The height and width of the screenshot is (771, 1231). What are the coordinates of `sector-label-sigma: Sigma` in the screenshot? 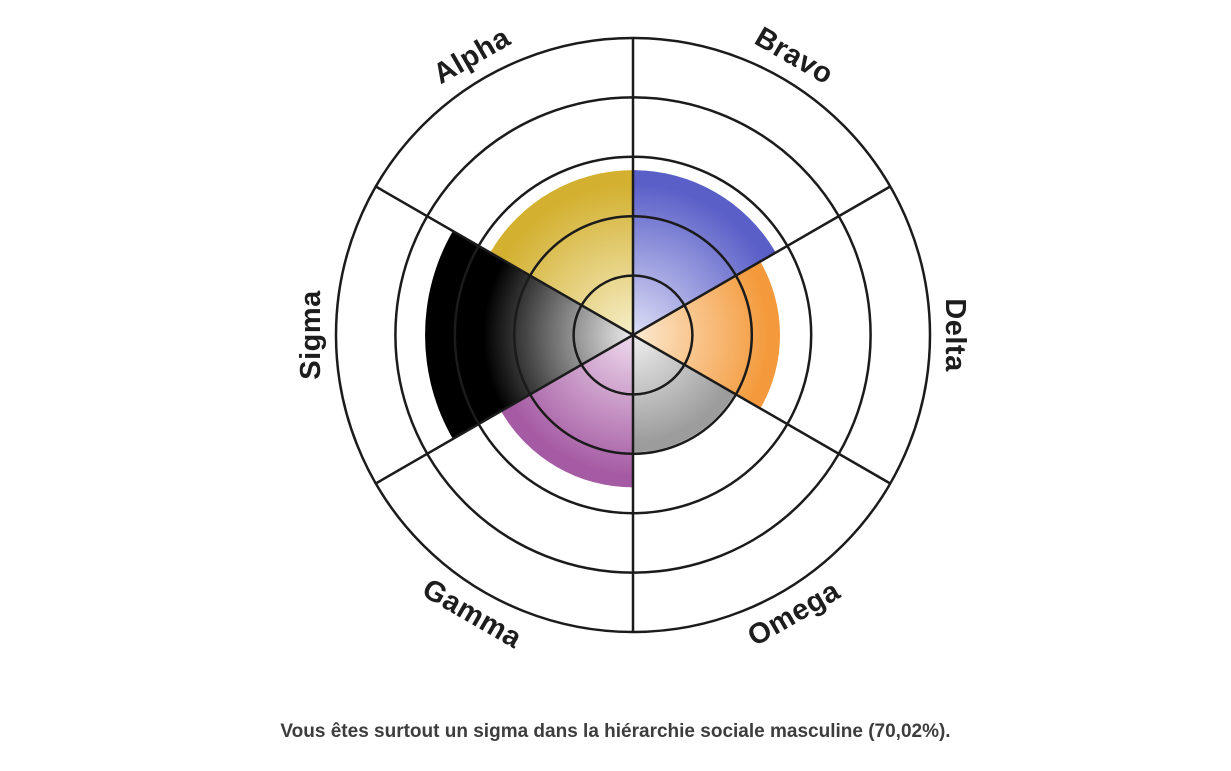 It's located at (311, 335).